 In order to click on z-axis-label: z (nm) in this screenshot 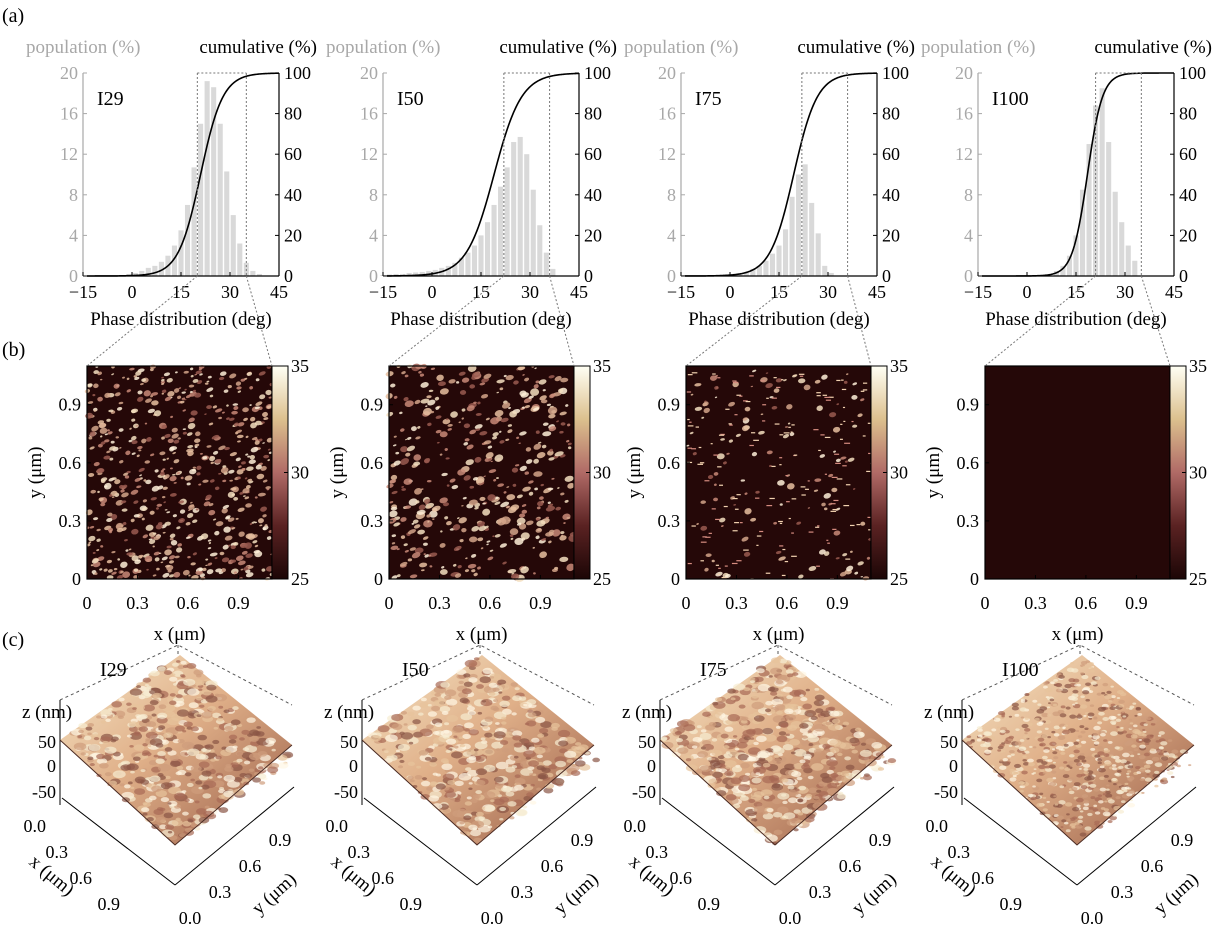, I will do `click(349, 712)`.